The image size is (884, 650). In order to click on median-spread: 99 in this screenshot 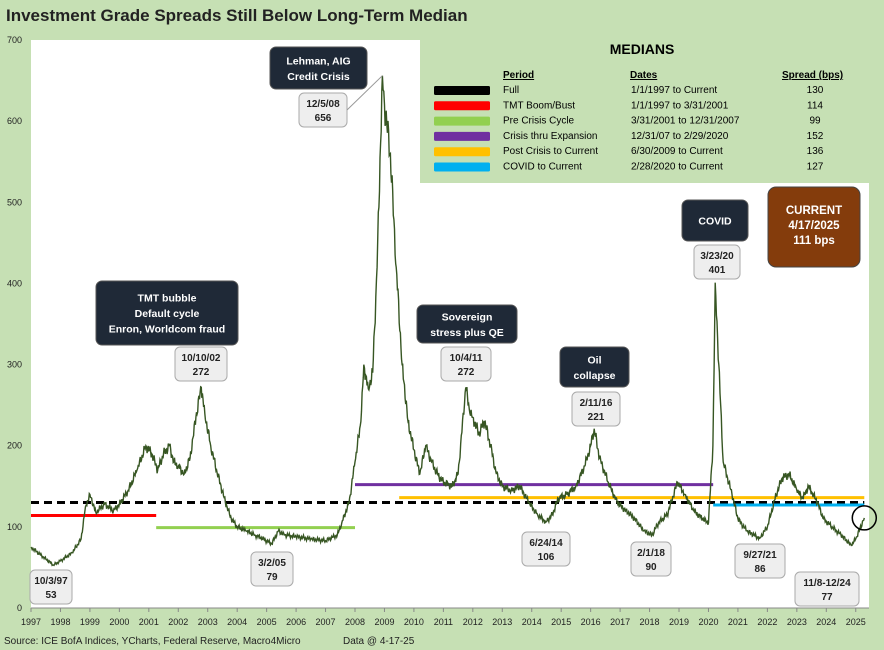, I will do `click(815, 121)`.